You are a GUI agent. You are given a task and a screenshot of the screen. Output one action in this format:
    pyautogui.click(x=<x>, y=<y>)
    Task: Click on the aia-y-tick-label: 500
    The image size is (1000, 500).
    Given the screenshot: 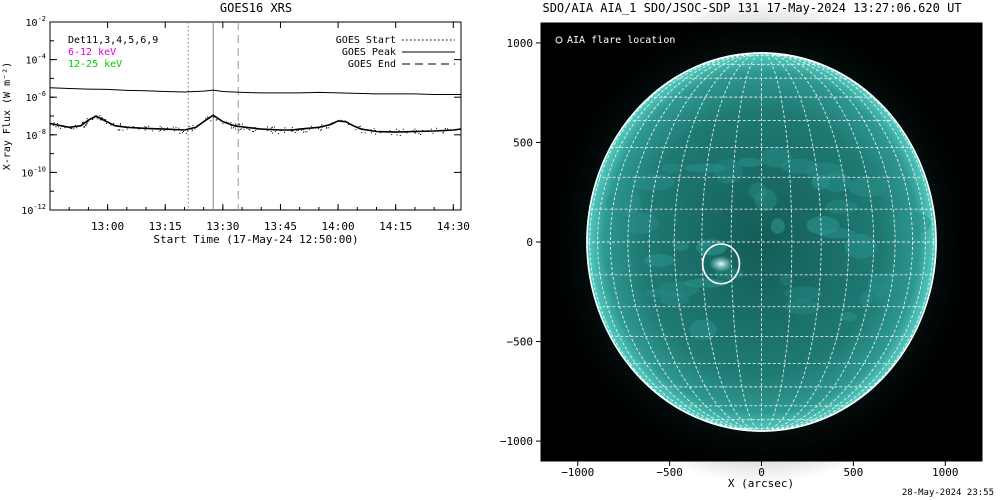 What is the action you would take?
    pyautogui.click(x=523, y=142)
    